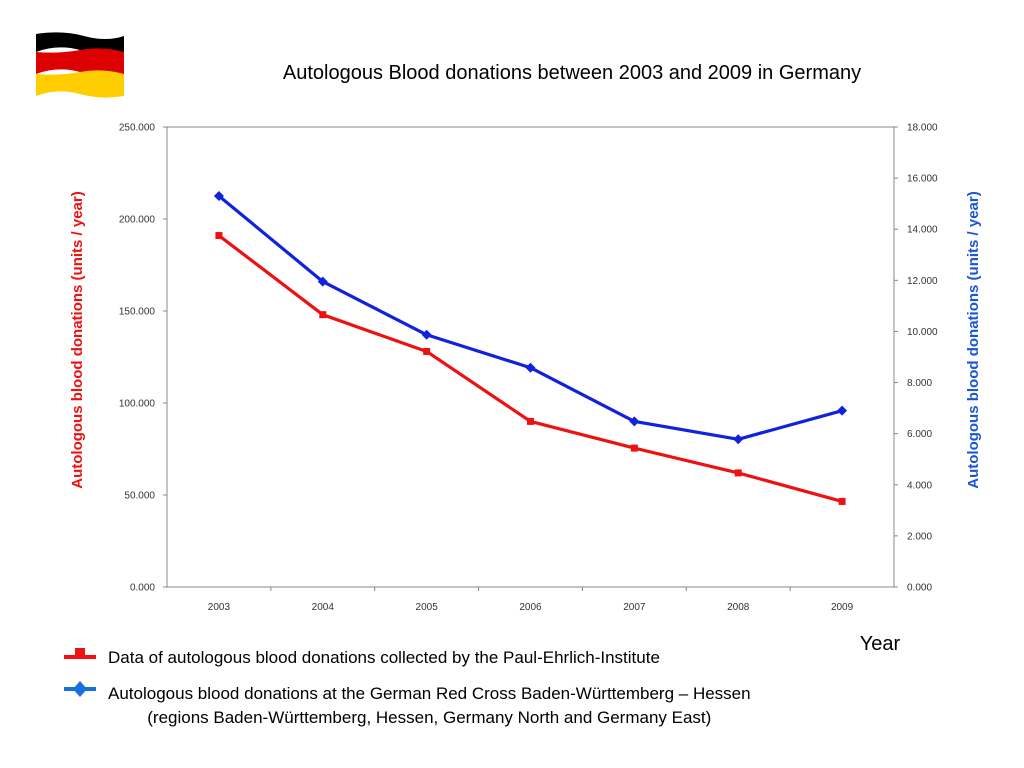 This screenshot has width=1024, height=768. I want to click on y-left-tick-label: 200.000, so click(137, 220).